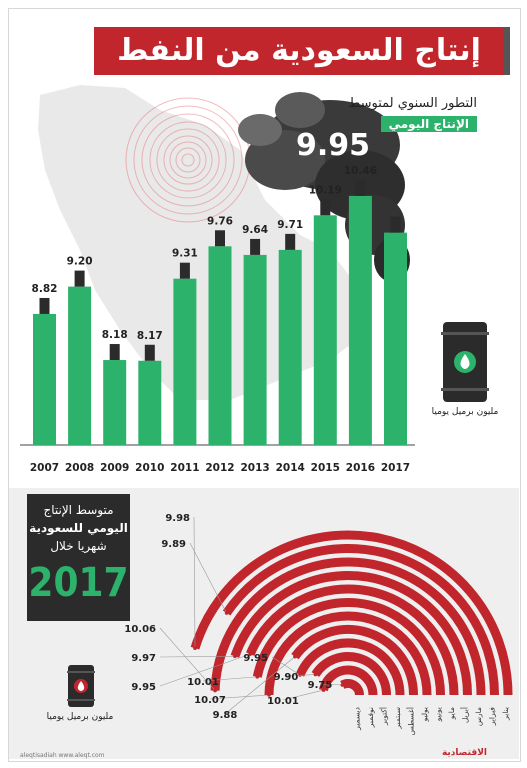  I want to click on bar-value-label: 8.18, so click(115, 335).